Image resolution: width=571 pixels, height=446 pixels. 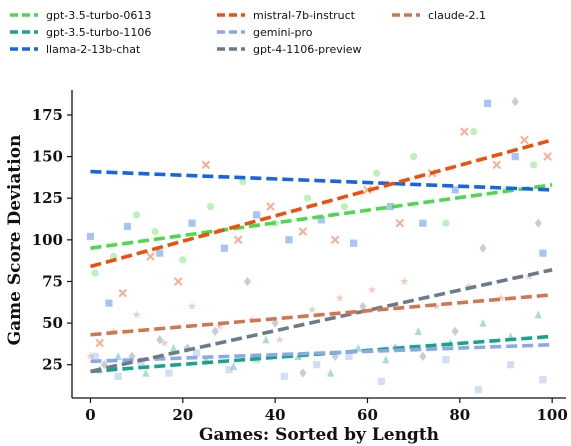 What do you see at coordinates (457, 15) in the screenshot?
I see `legend-label-claude-2-1: claude-2.1` at bounding box center [457, 15].